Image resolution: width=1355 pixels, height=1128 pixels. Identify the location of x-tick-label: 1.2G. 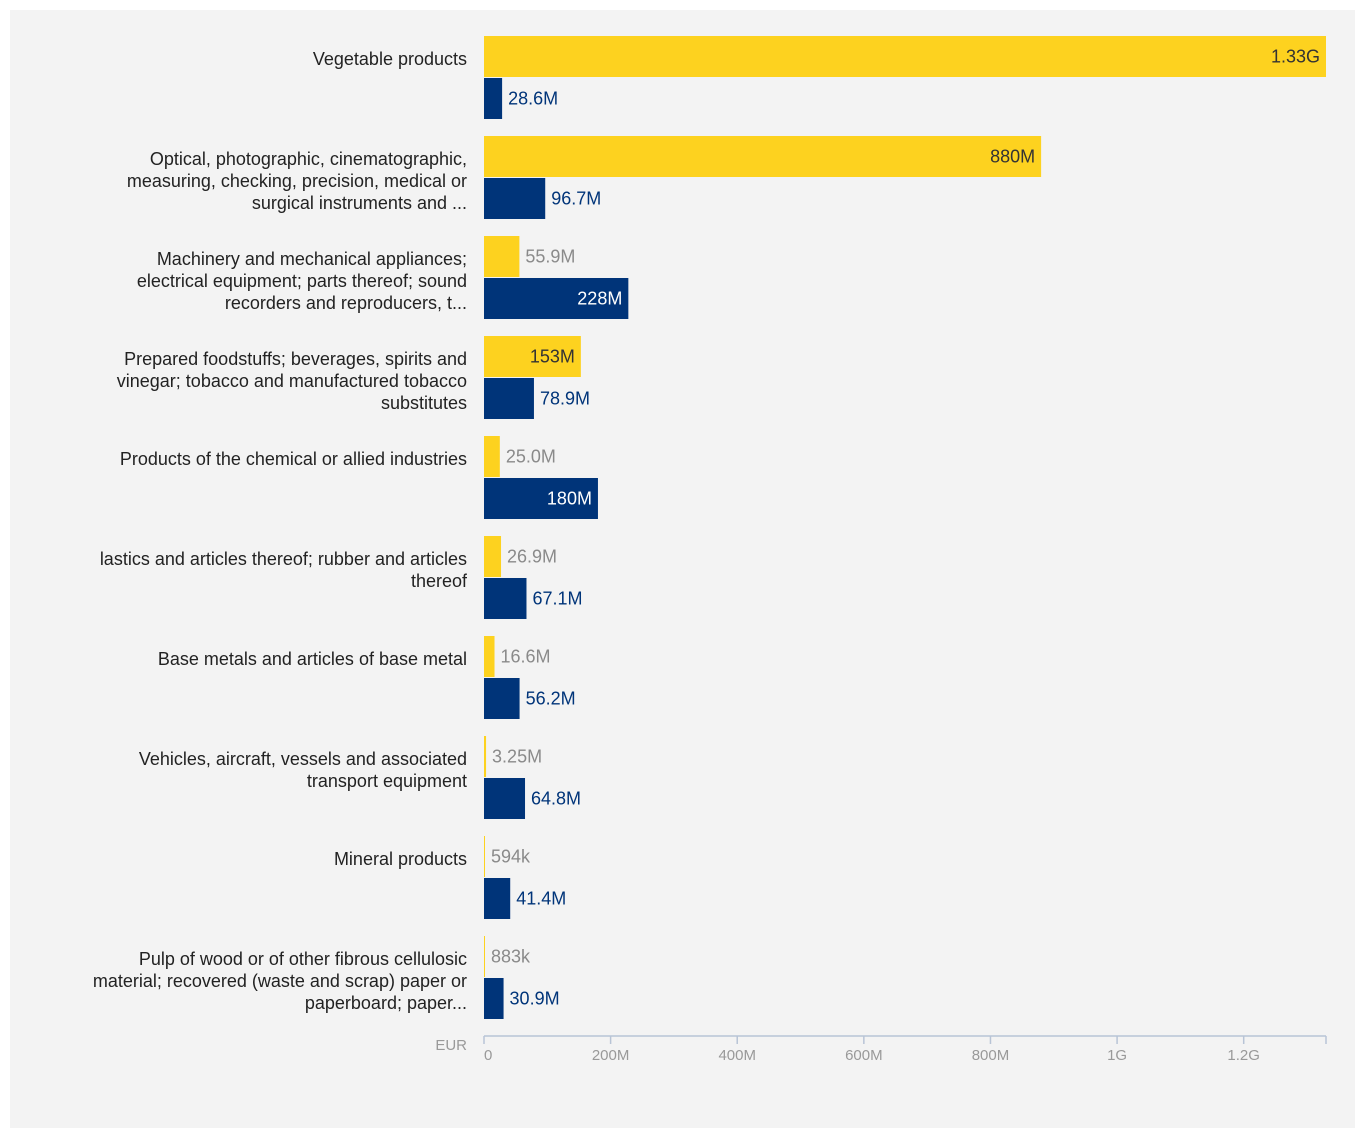
(1243, 1055).